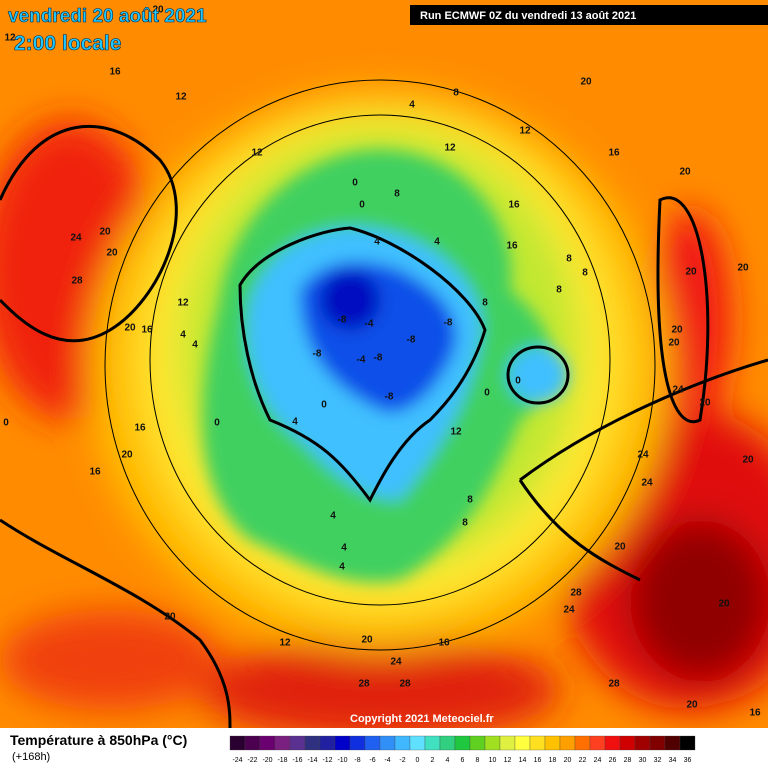  I want to click on run: Run ECMWF 0Z du vendredi 13 août 2021, so click(528, 16).